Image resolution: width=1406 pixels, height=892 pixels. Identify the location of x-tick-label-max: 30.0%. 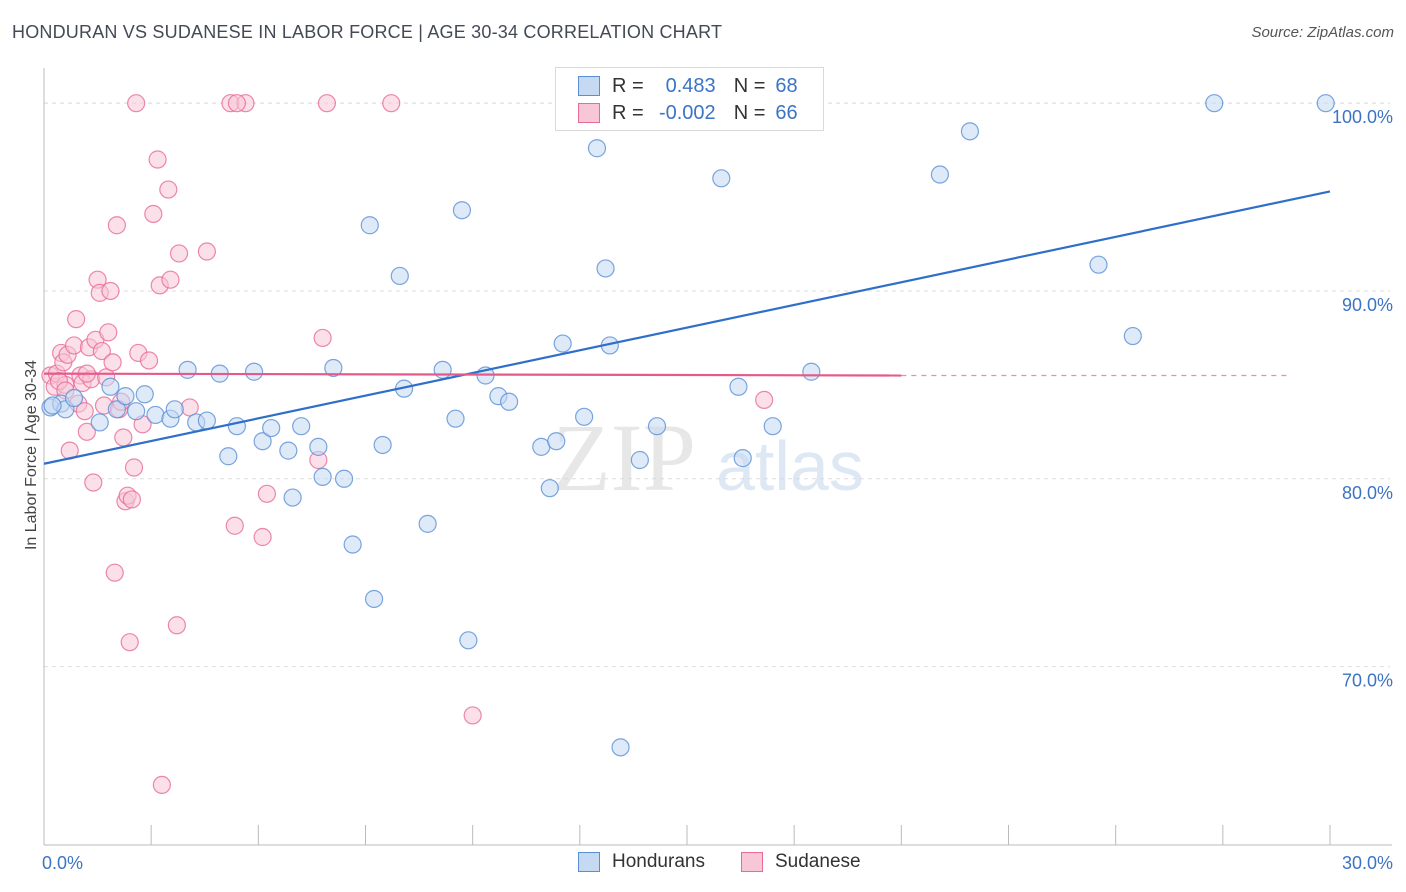
(1367, 863).